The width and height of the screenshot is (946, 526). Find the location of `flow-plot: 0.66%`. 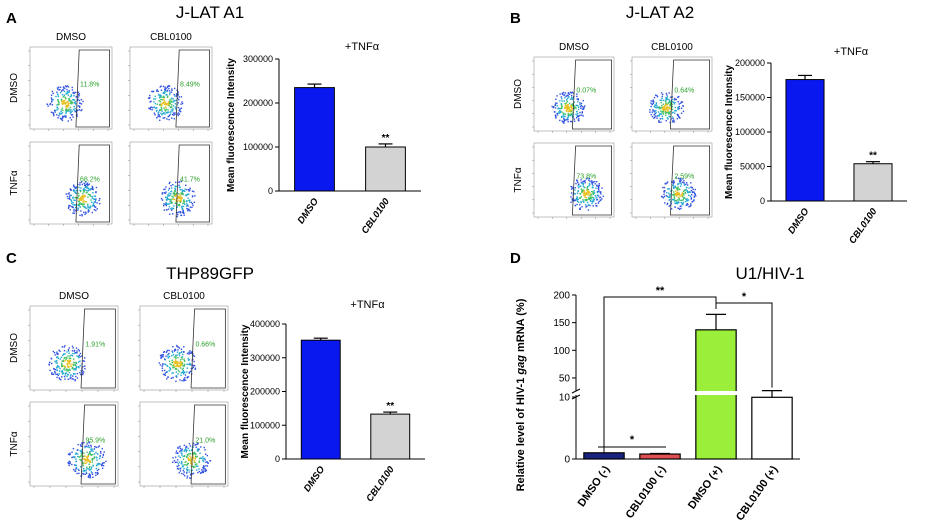

flow-plot: 0.66% is located at coordinates (183, 348).